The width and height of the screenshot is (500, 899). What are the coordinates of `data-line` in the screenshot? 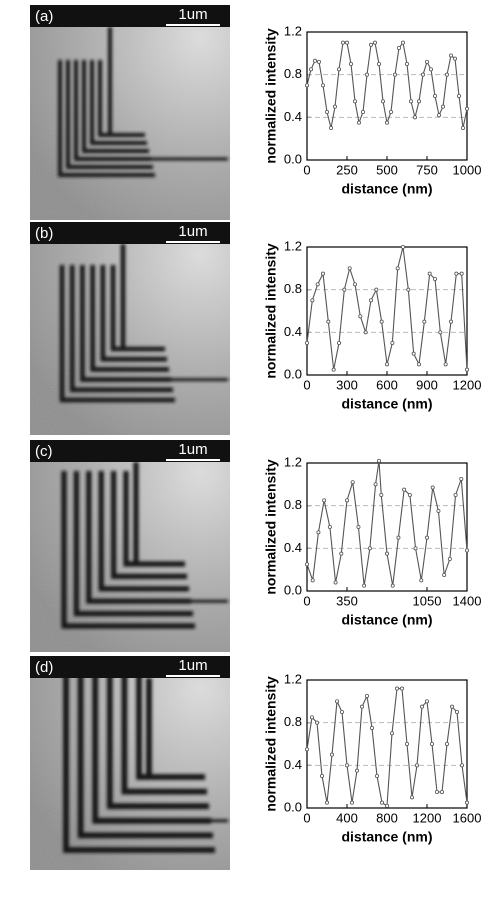 It's located at (387, 523).